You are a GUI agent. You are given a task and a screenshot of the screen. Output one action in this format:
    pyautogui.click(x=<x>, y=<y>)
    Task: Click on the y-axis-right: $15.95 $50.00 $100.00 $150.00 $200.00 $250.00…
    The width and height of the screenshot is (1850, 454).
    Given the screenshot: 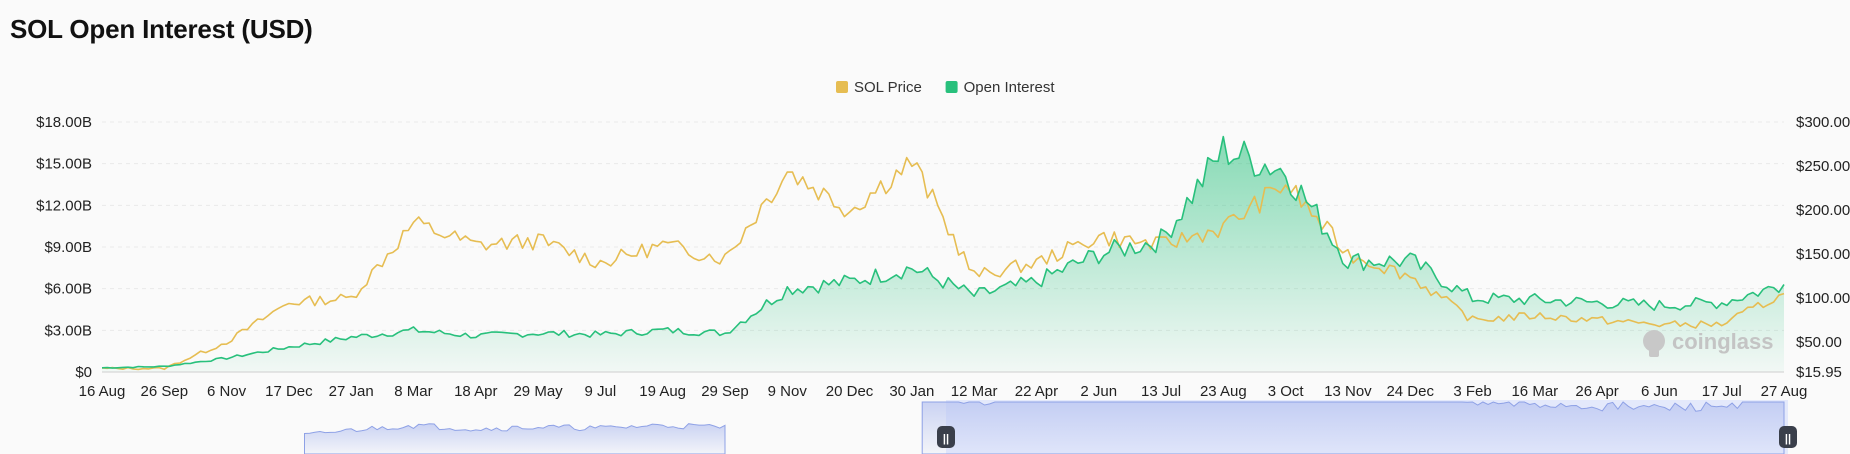 What is the action you would take?
    pyautogui.click(x=1823, y=247)
    